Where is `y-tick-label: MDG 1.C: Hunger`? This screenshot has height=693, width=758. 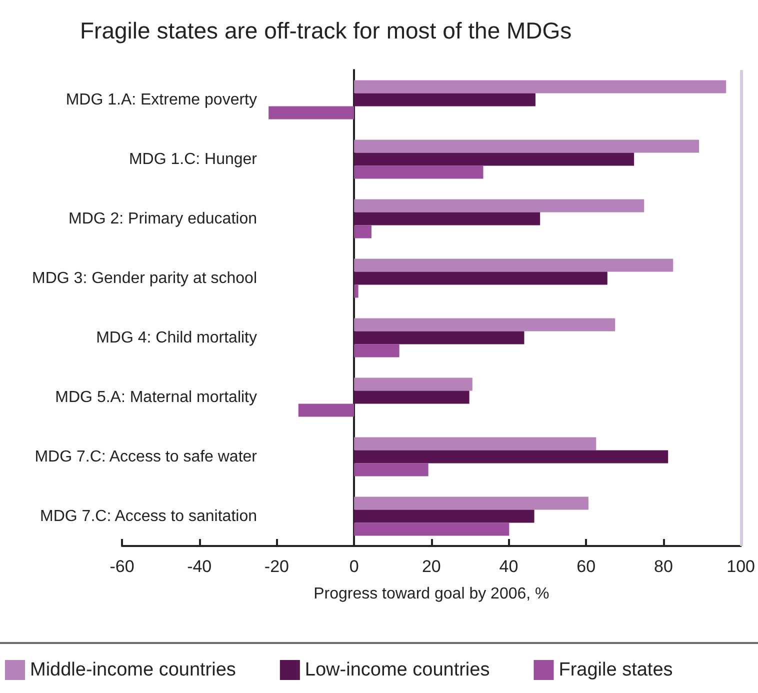 y-tick-label: MDG 1.C: Hunger is located at coordinates (193, 159).